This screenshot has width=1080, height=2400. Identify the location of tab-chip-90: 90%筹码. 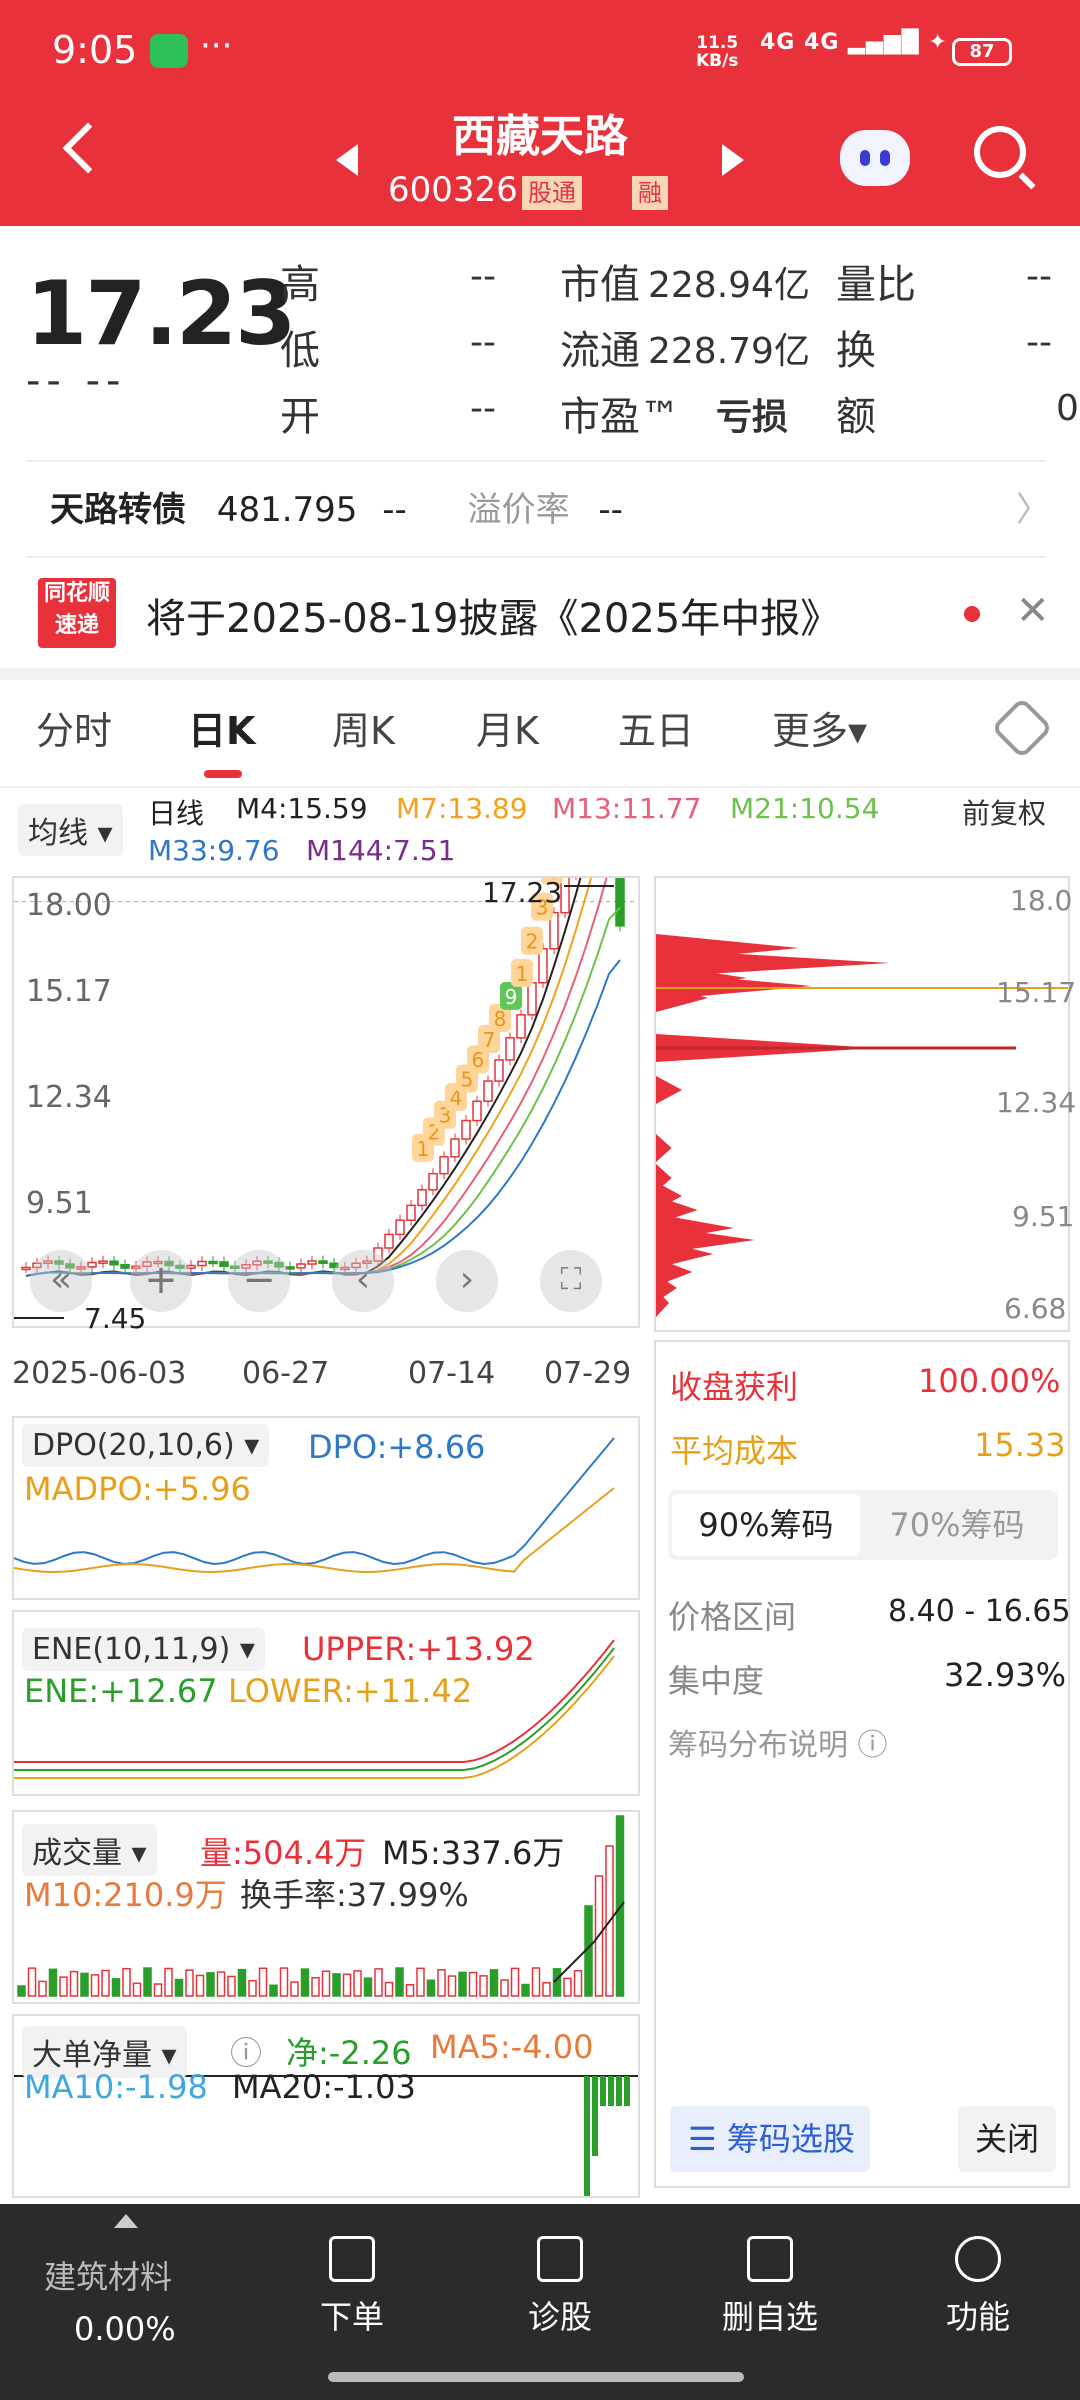
(766, 1525).